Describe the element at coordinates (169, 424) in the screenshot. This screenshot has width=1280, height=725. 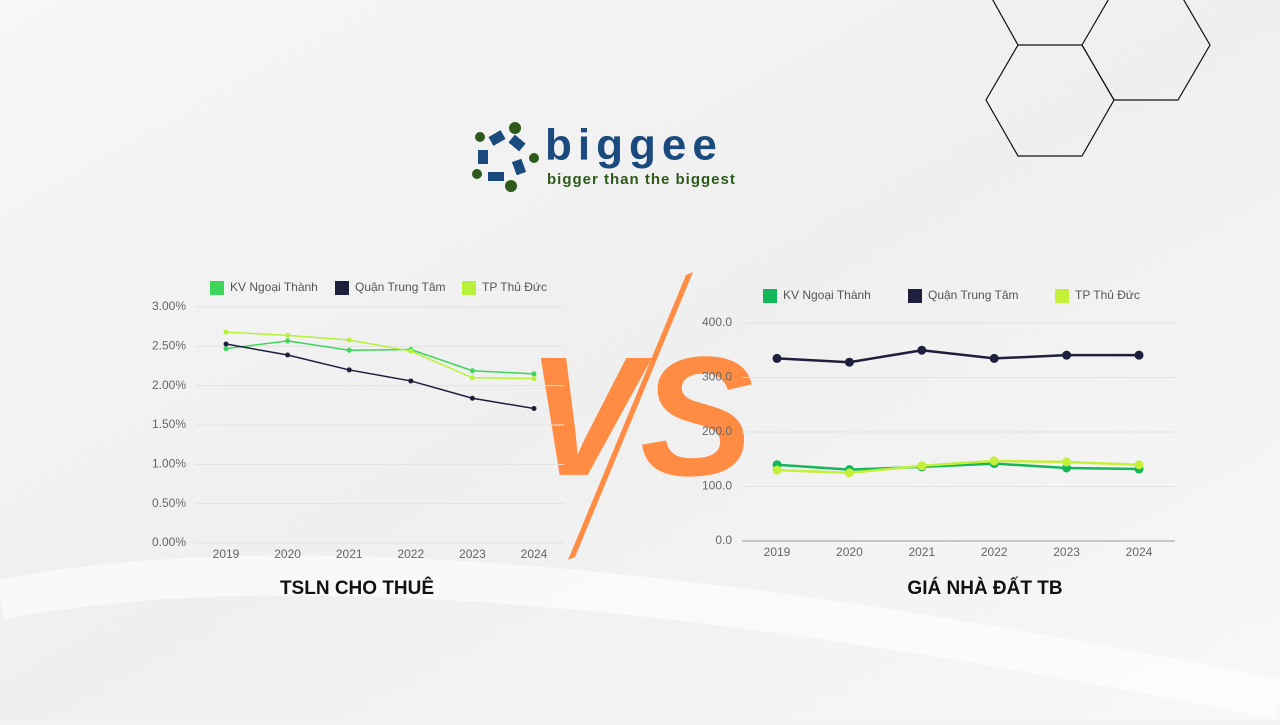
I see `y-tick-label: 1.50%` at that location.